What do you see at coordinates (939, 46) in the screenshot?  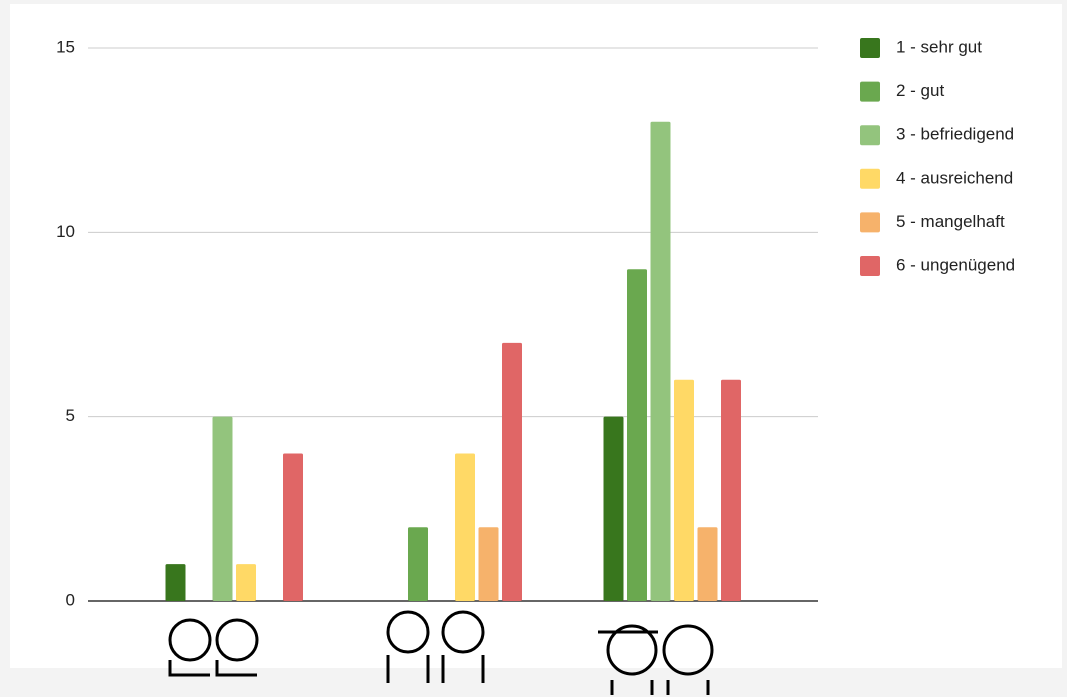 I see `legend-label: 1 - sehr gut` at bounding box center [939, 46].